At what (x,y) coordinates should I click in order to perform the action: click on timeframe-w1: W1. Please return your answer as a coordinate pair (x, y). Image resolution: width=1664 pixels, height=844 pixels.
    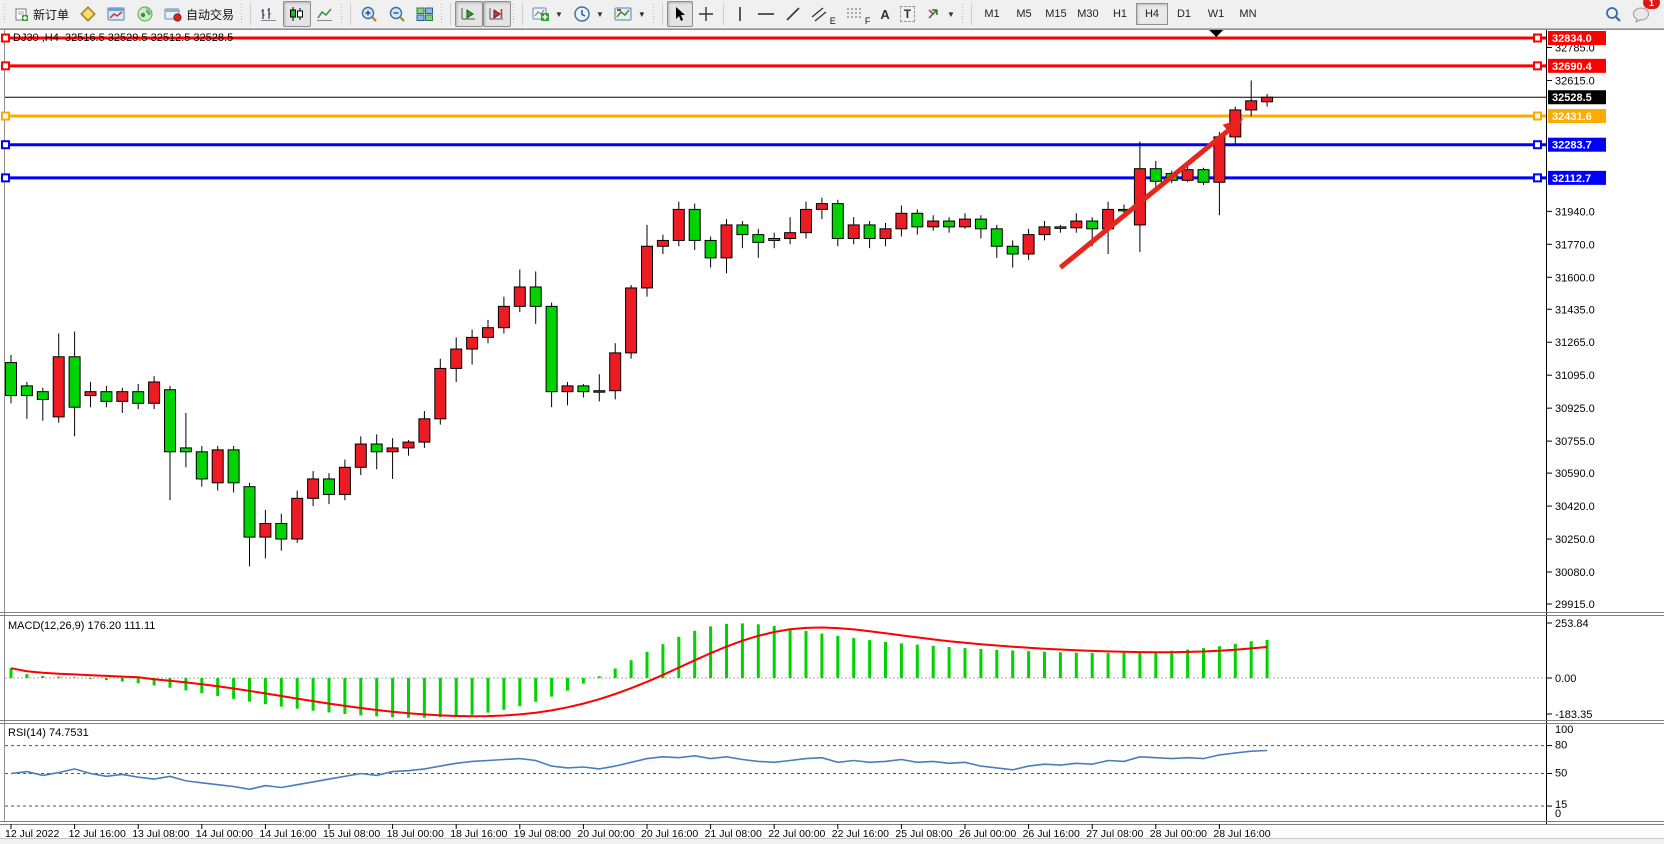
    Looking at the image, I should click on (1216, 14).